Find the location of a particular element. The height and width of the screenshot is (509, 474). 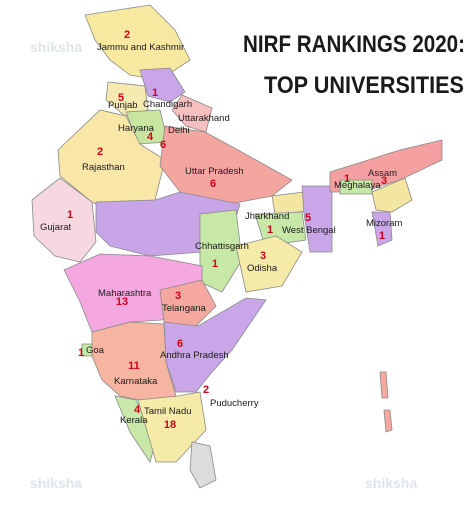

state-label: Tamil Nadu is located at coordinates (168, 411).